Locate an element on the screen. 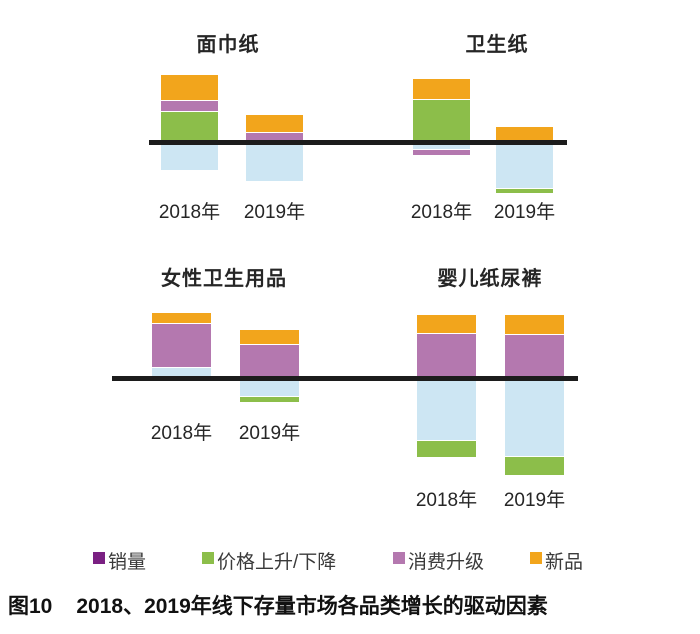 Image resolution: width=700 pixels, height=634 pixels. legend-item-new: 新品 is located at coordinates (556, 560).